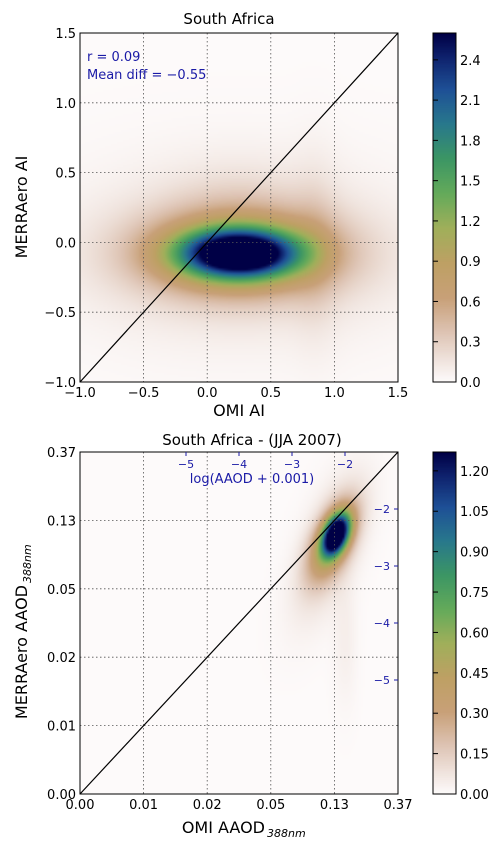 The image size is (499, 842). I want to click on chart2-x-axis-label: OMI AAOD 388nm, so click(244, 829).